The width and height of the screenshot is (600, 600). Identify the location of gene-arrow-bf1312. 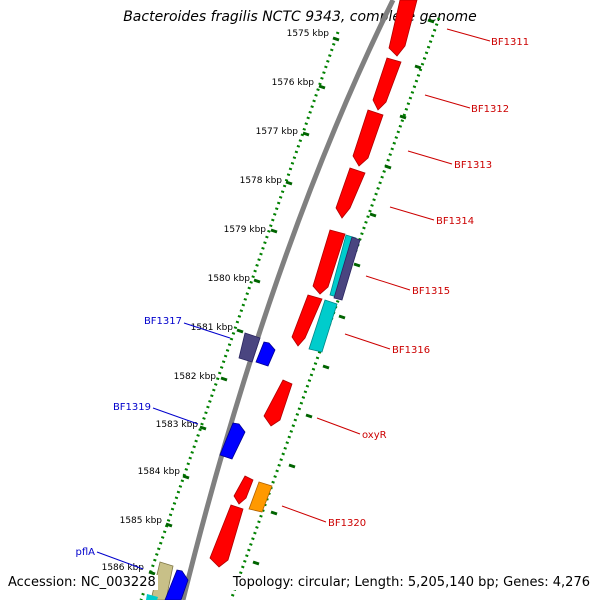
(387, 84).